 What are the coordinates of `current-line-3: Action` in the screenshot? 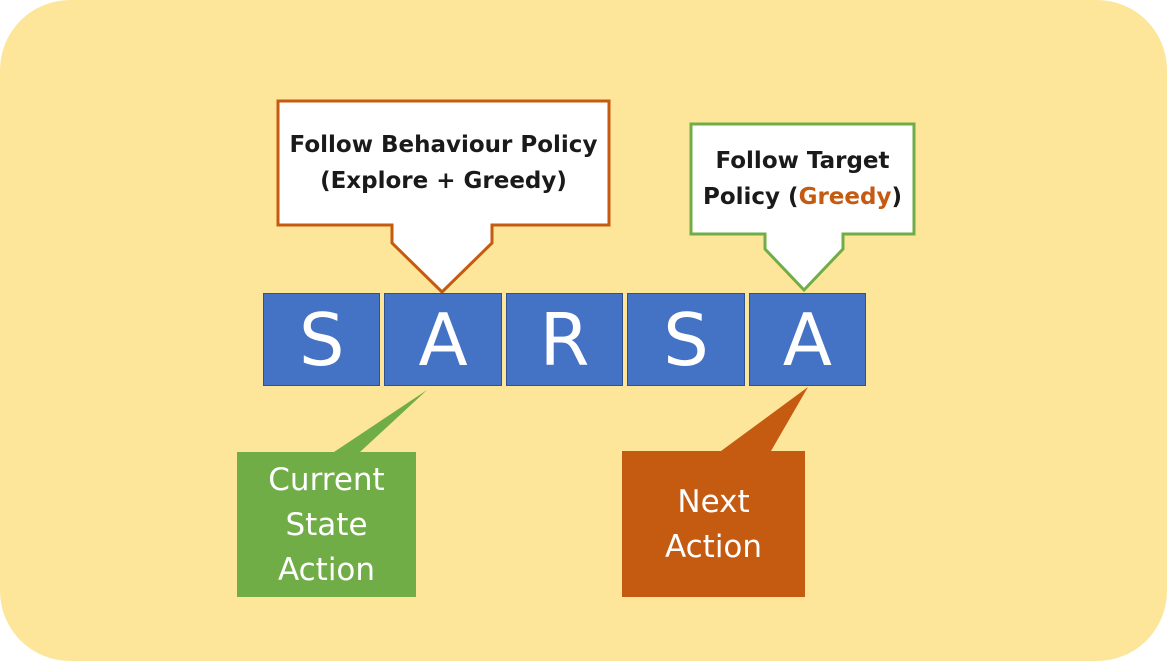 It's located at (326, 569).